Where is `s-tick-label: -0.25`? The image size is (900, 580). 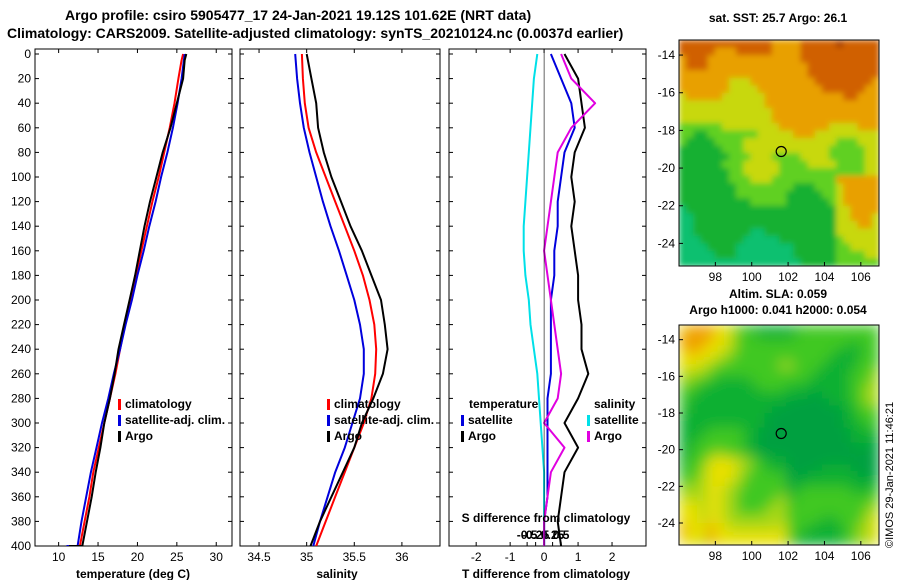 s-tick-label: -0.25 is located at coordinates (536, 535).